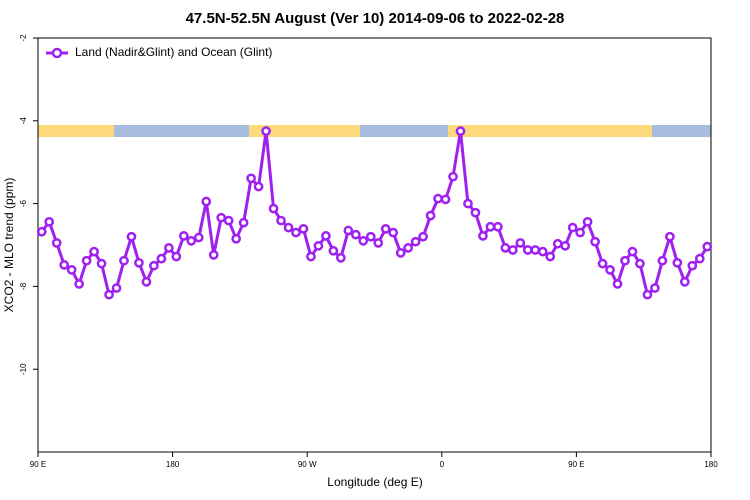 The height and width of the screenshot is (500, 750). Describe the element at coordinates (9, 245) in the screenshot. I see `y-axis-label: XCO2 - MLO trend (ppm)` at that location.